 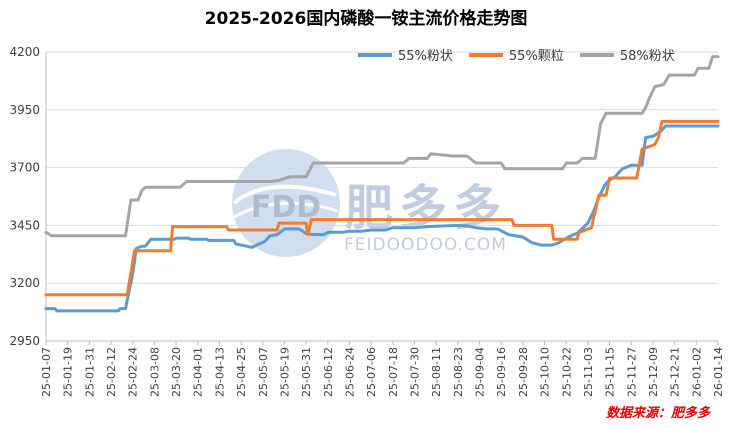 What do you see at coordinates (566, 372) in the screenshot?
I see `x-tick-label: 25-10-22` at bounding box center [566, 372].